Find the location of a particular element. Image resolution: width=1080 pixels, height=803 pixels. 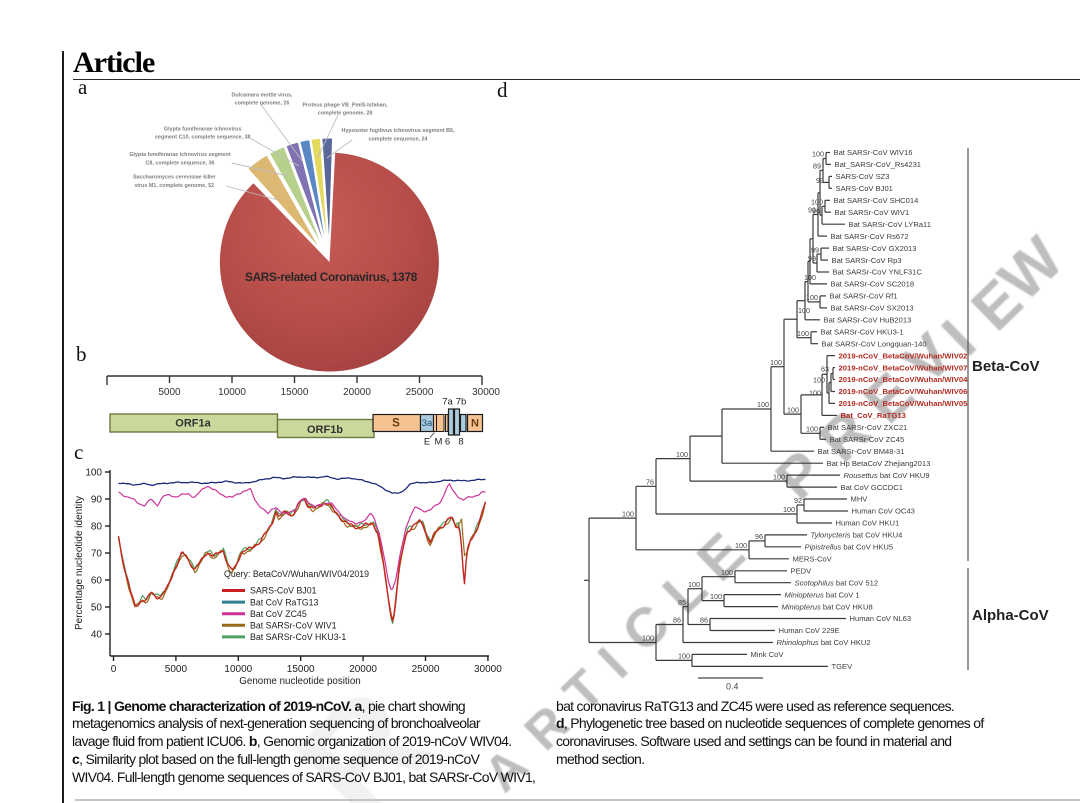

svg-text: Bat CoV RaTG13 is located at coordinates (284, 602).